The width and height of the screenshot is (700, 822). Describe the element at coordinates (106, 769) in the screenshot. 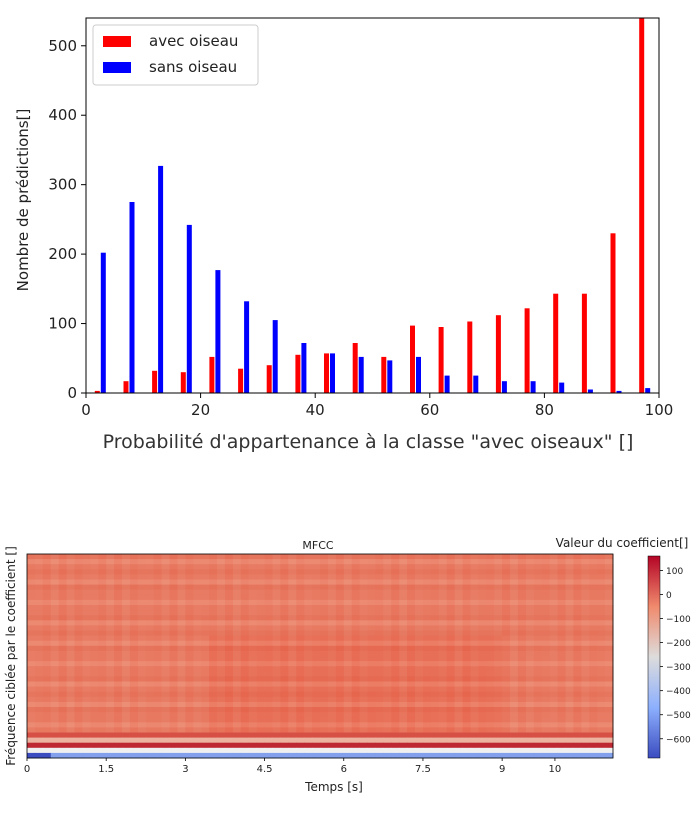

I see `heatmap-x-tick-label: 1.5` at that location.